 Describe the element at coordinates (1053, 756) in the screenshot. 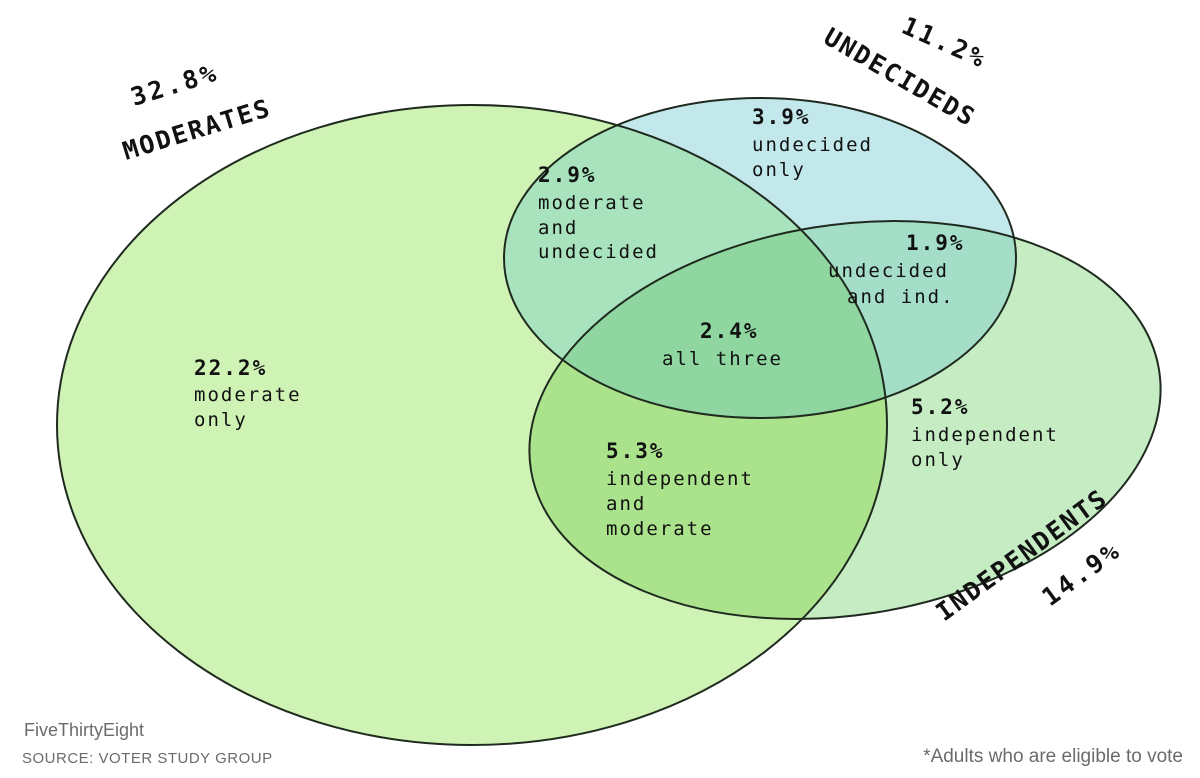

I see `footnote: *Adults who are eligible to vote` at that location.